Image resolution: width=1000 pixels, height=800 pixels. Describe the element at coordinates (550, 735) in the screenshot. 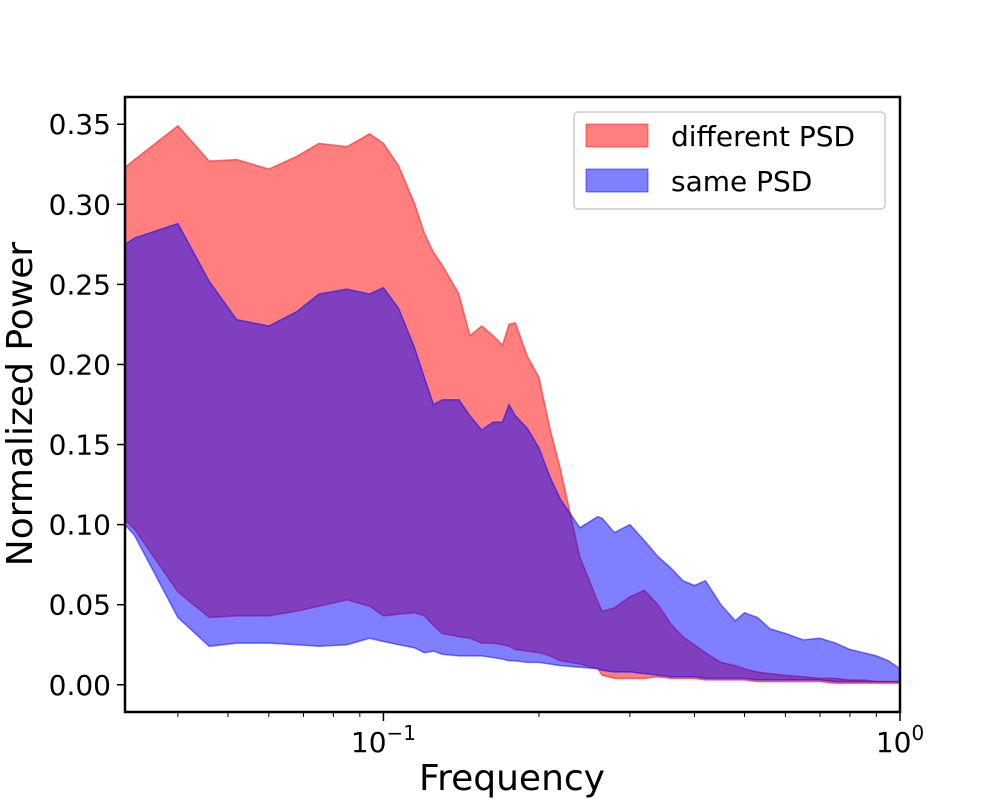

I see `x-axis: 10⁻¹ 10⁰` at that location.